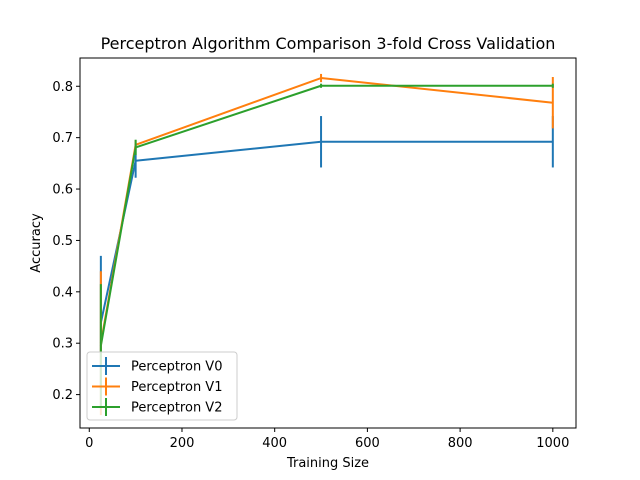 The image size is (640, 480). I want to click on legend-label-perceptron-v0: Perceptron V0, so click(176, 367).